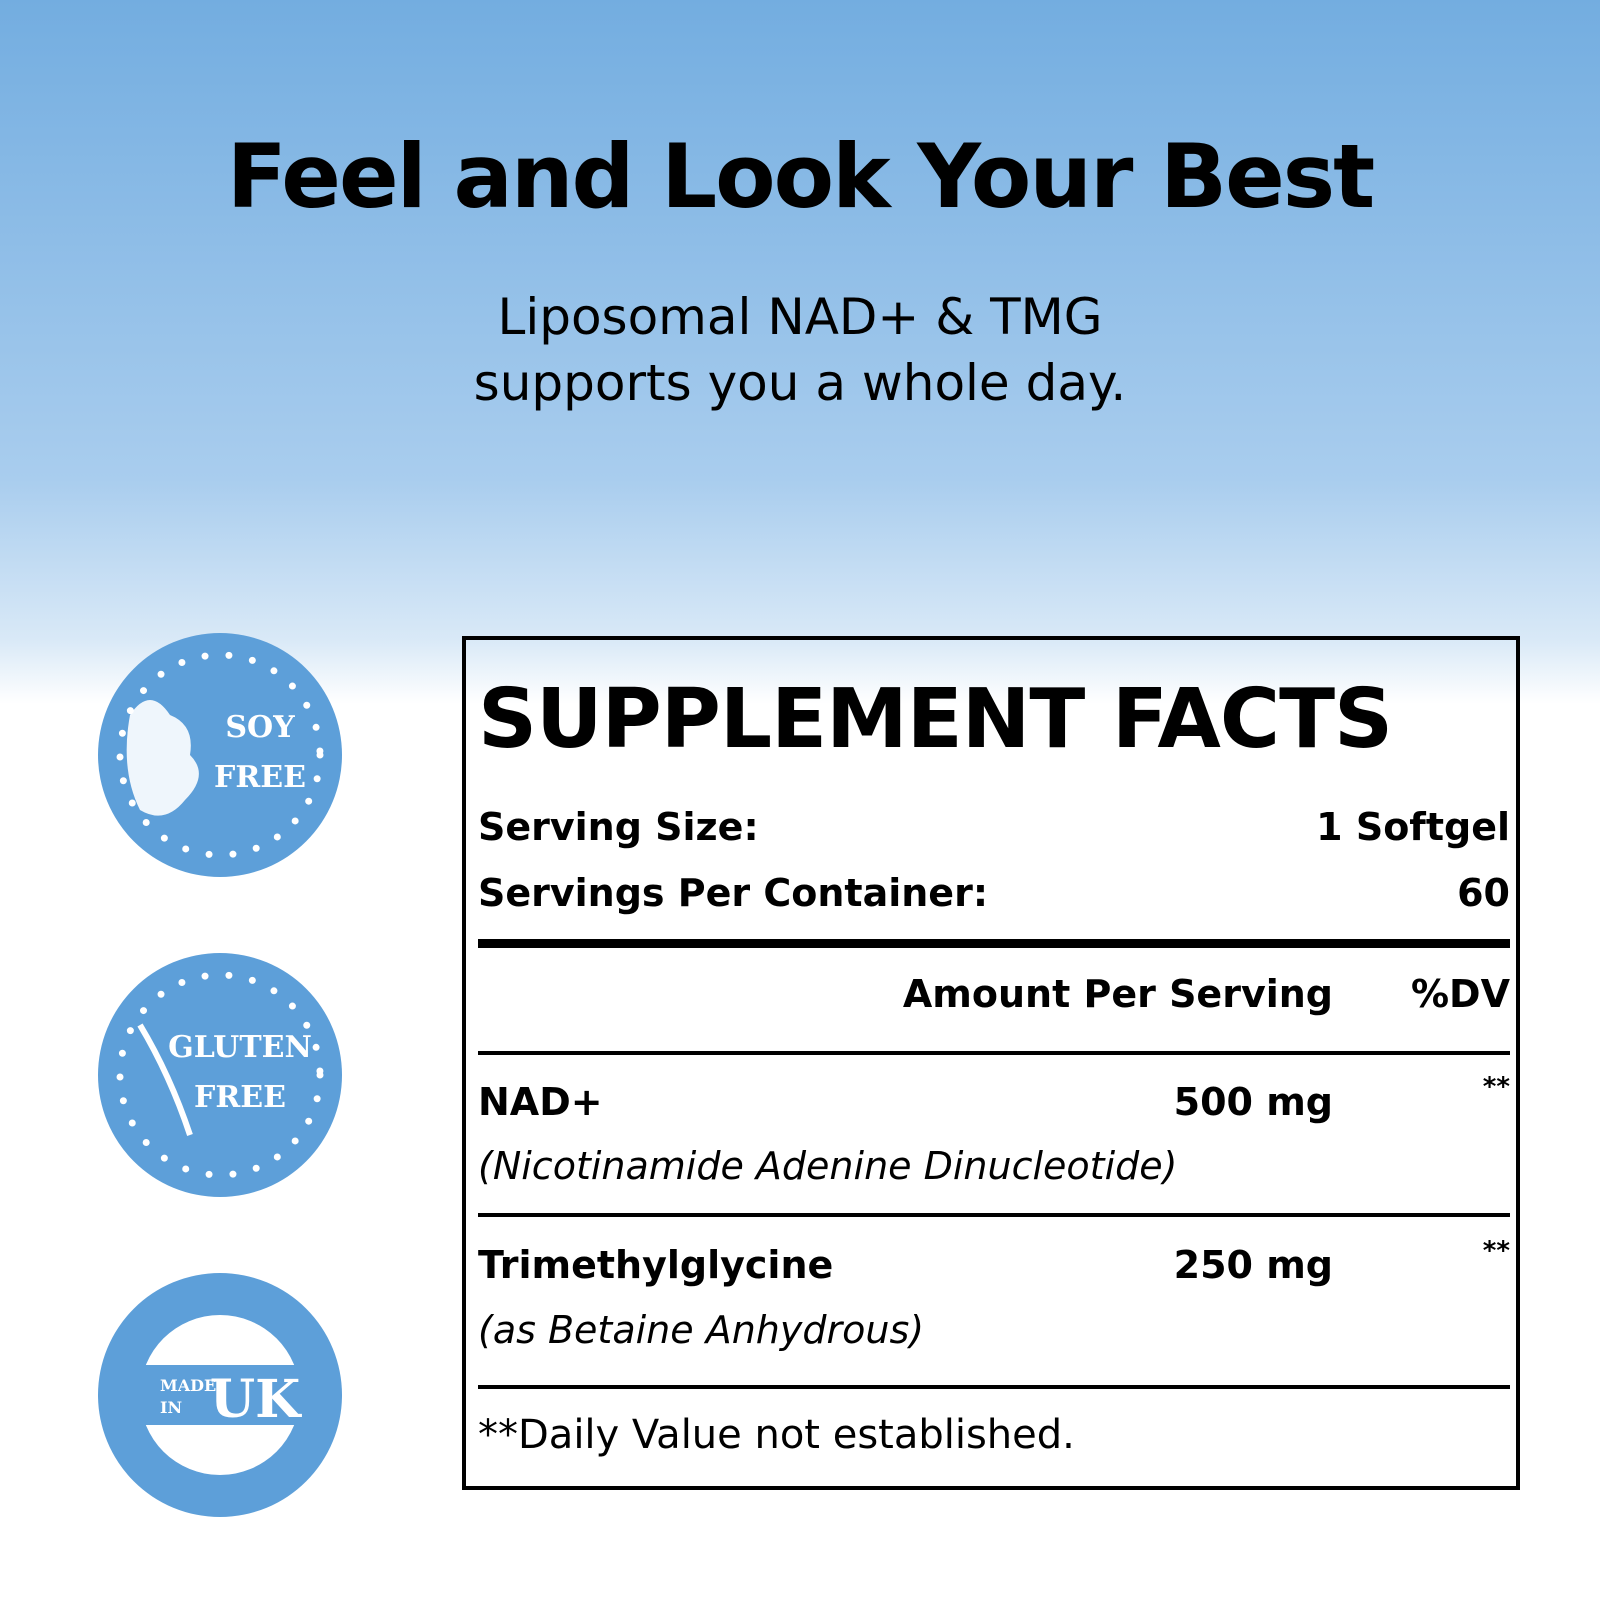 This screenshot has width=1600, height=1600. I want to click on nutrient-detail: (Nicotinamide Adenine Dinucleotide), so click(828, 1166).